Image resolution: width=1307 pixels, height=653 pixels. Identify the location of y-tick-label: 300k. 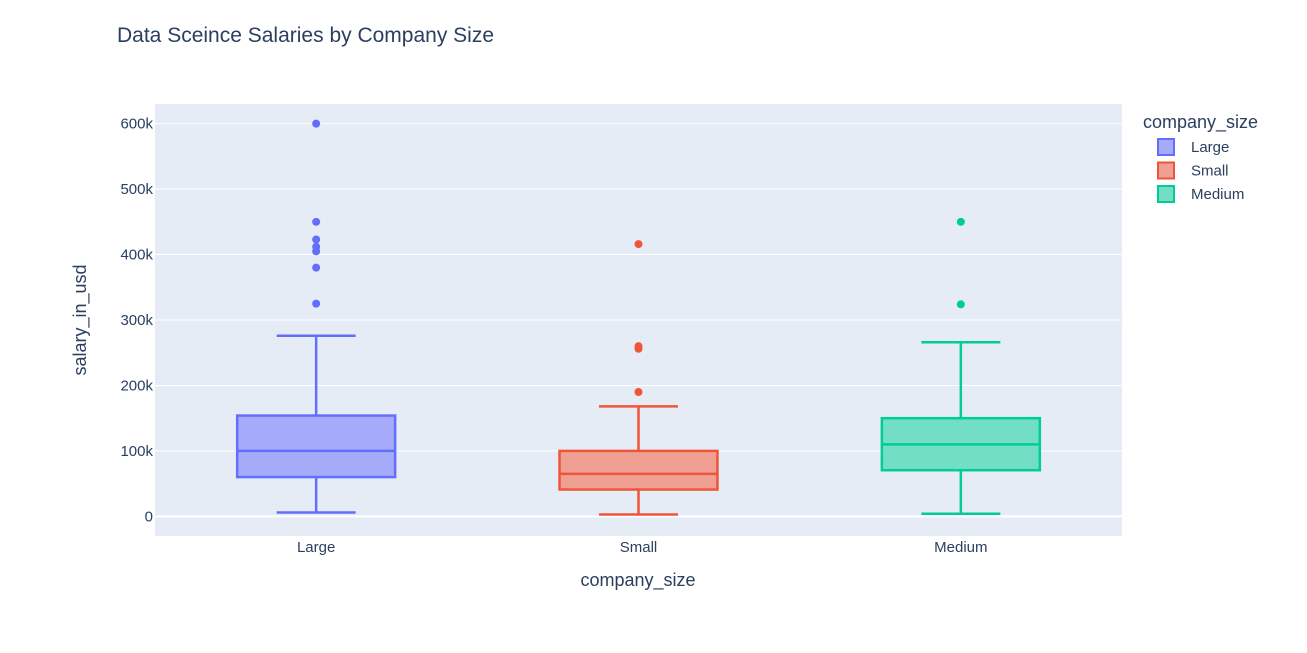
(136, 320).